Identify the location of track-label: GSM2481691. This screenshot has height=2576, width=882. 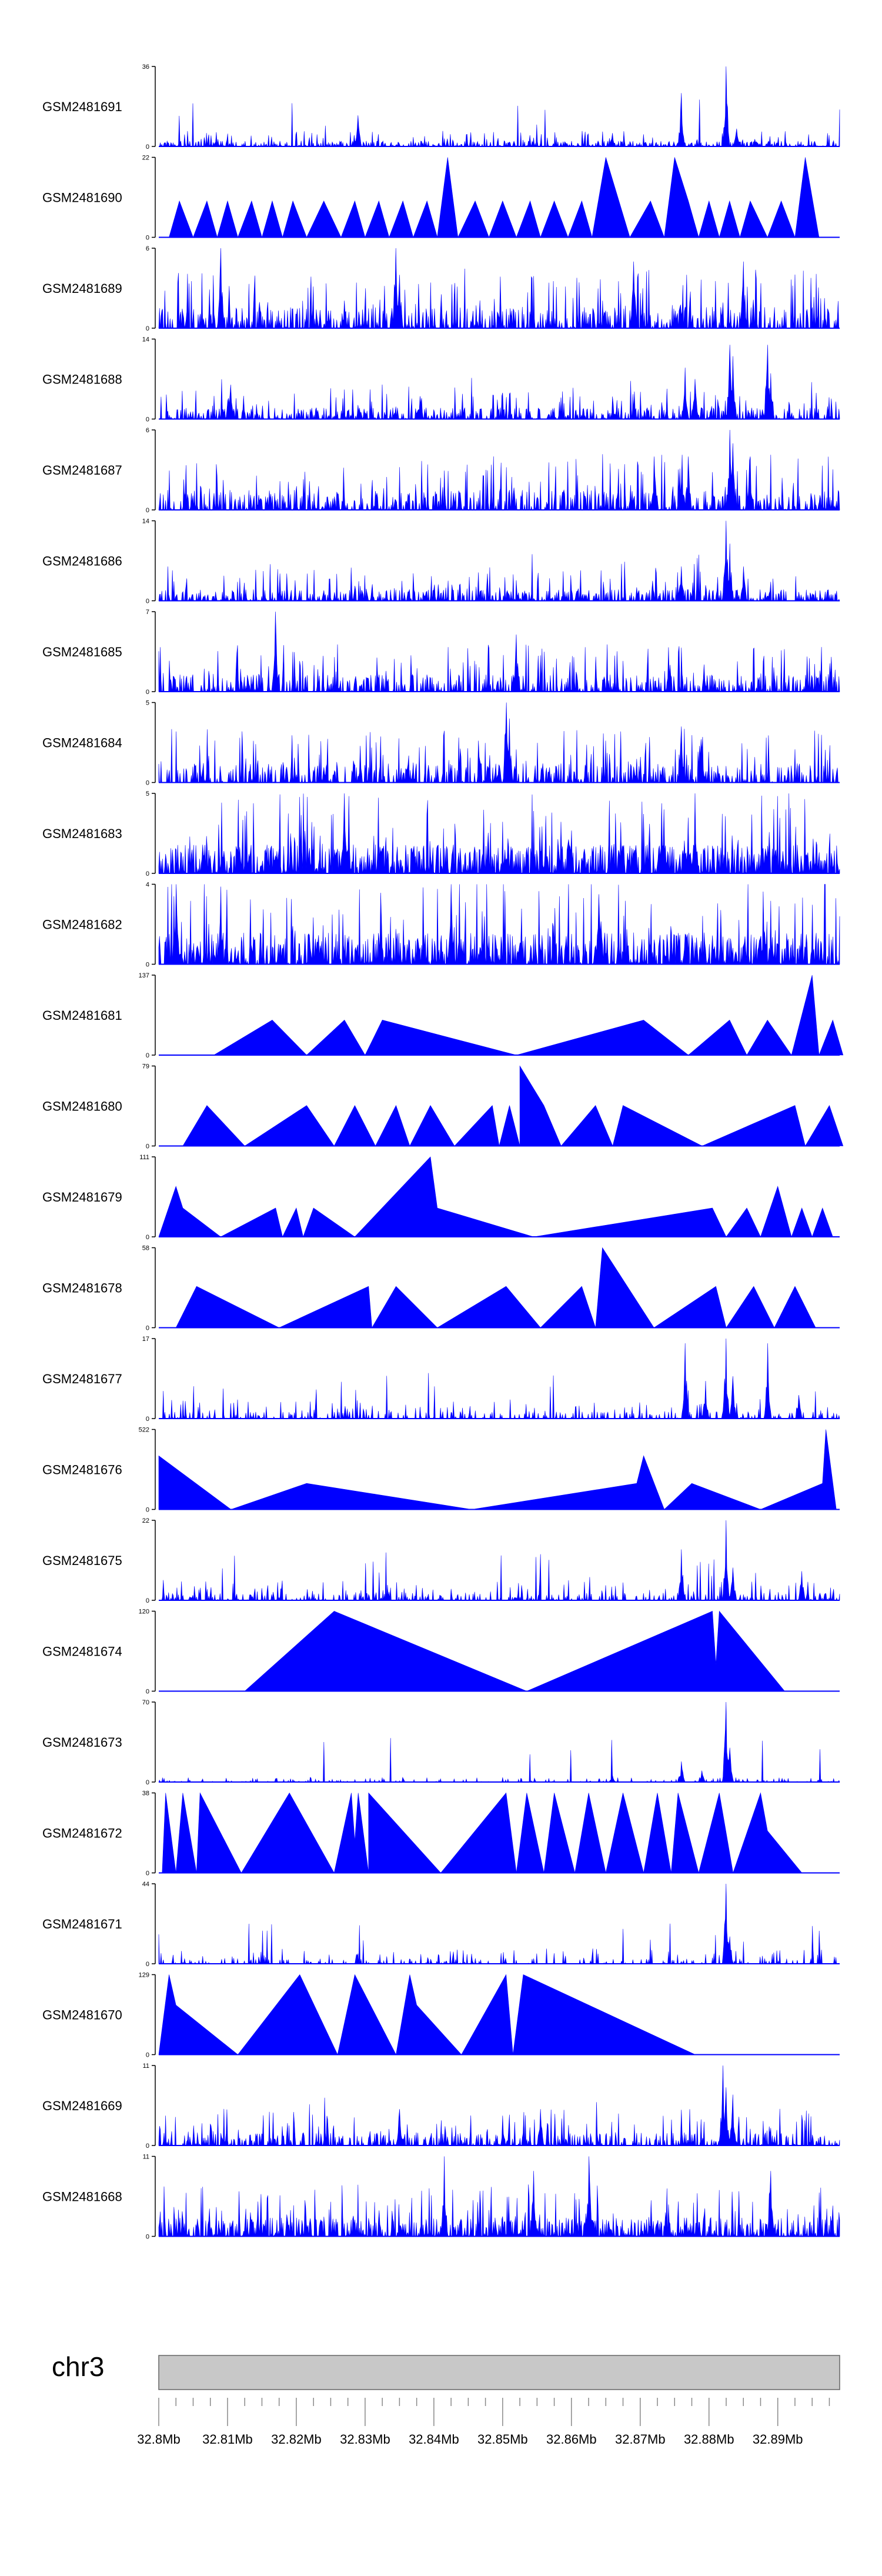
(82, 106).